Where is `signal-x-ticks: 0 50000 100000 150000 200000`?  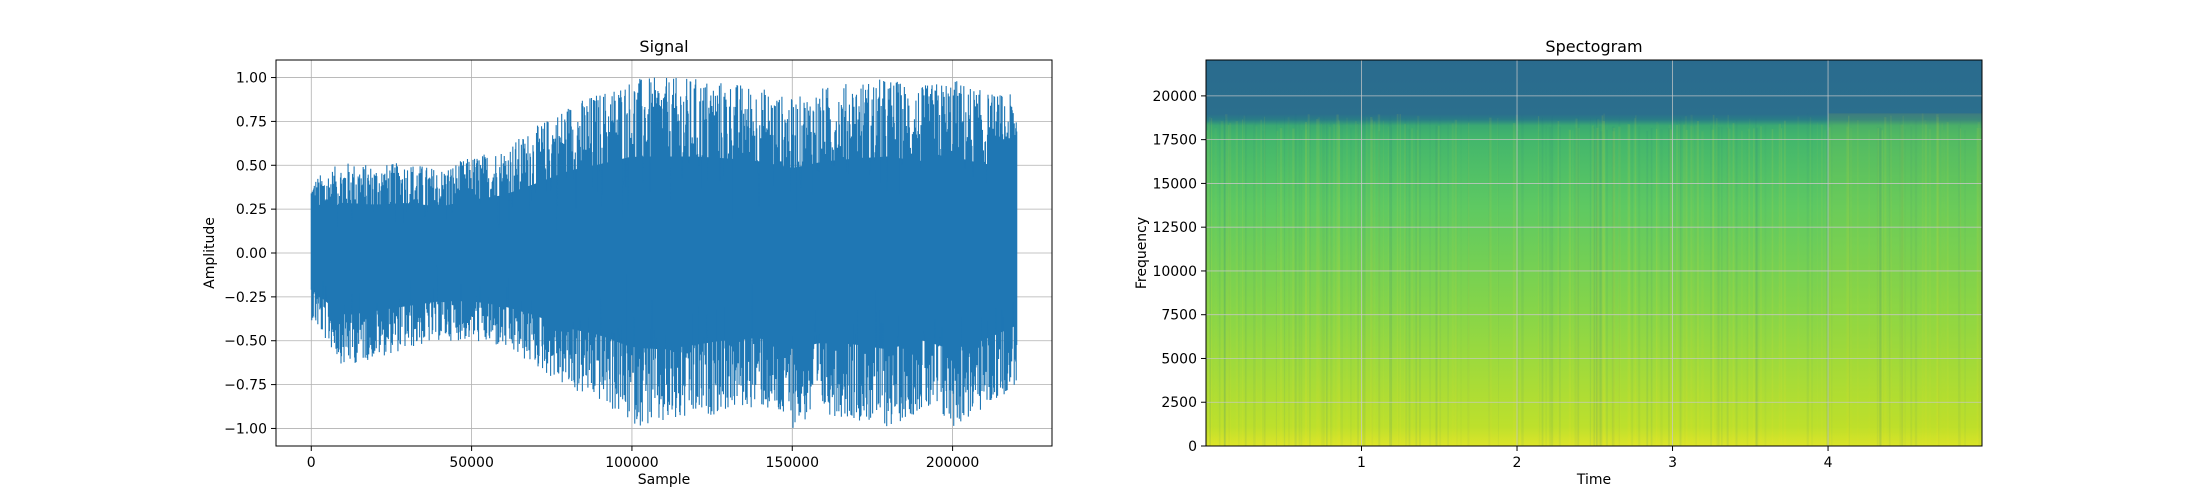
signal-x-ticks: 0 50000 100000 150000 200000 is located at coordinates (643, 458).